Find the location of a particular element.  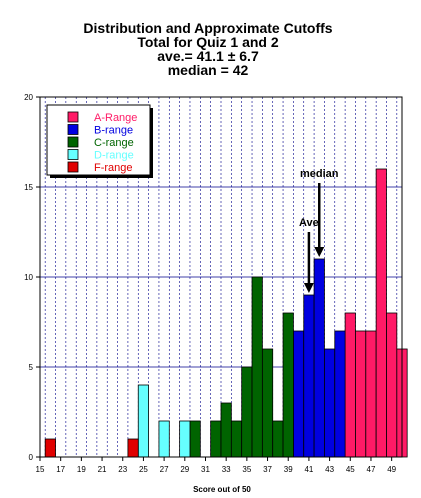

x-tick-label: 23 is located at coordinates (122, 469).